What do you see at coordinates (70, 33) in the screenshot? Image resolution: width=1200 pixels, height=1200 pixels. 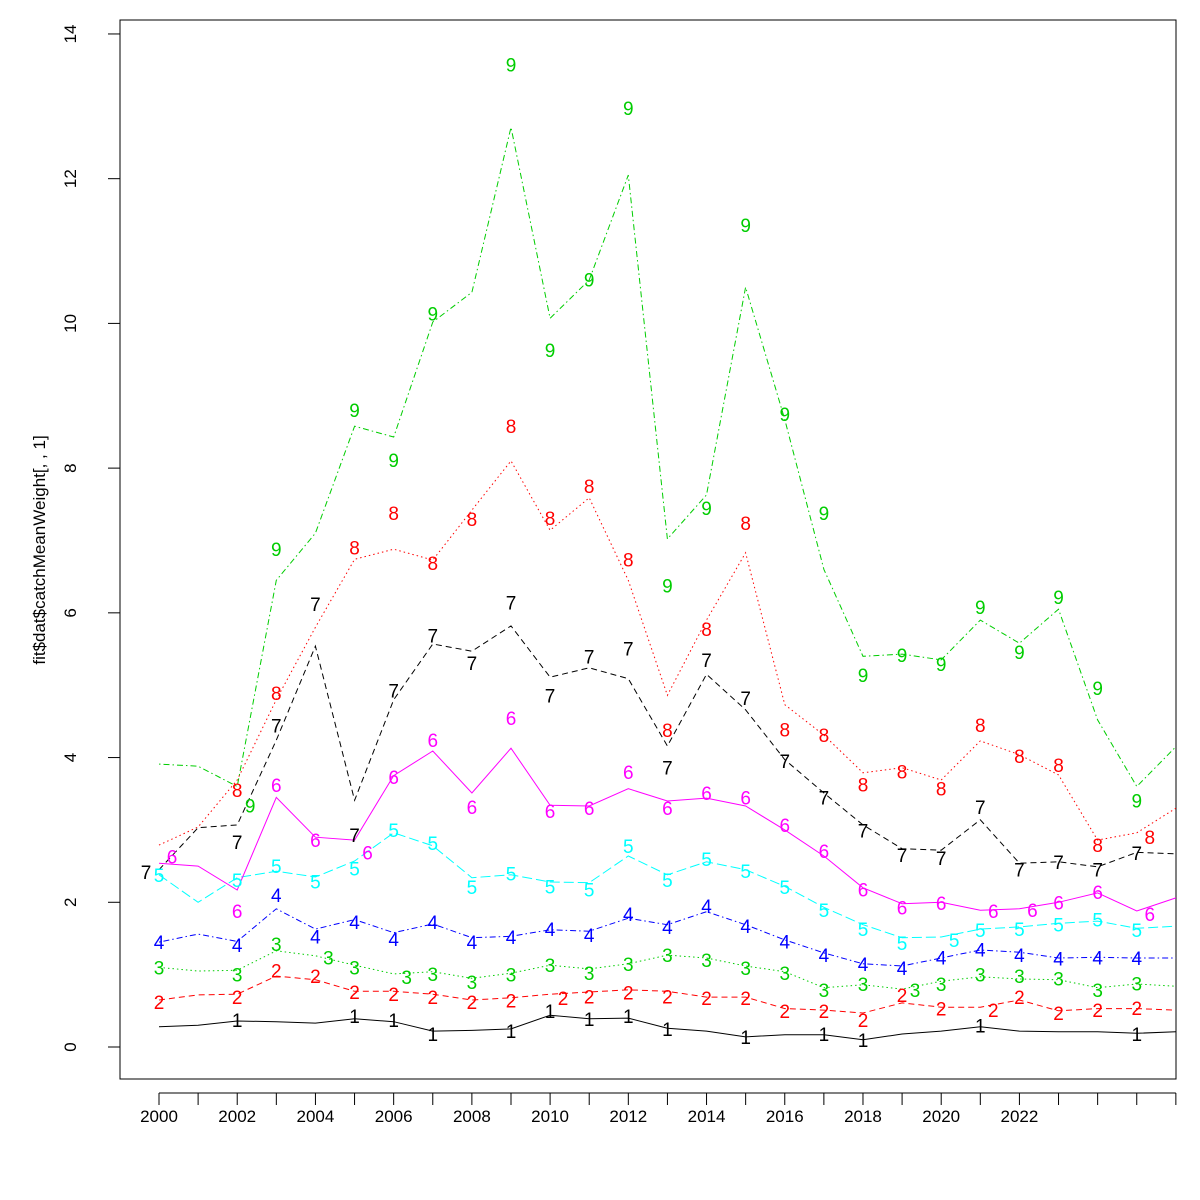 I see `y-tick-label: 14` at bounding box center [70, 33].